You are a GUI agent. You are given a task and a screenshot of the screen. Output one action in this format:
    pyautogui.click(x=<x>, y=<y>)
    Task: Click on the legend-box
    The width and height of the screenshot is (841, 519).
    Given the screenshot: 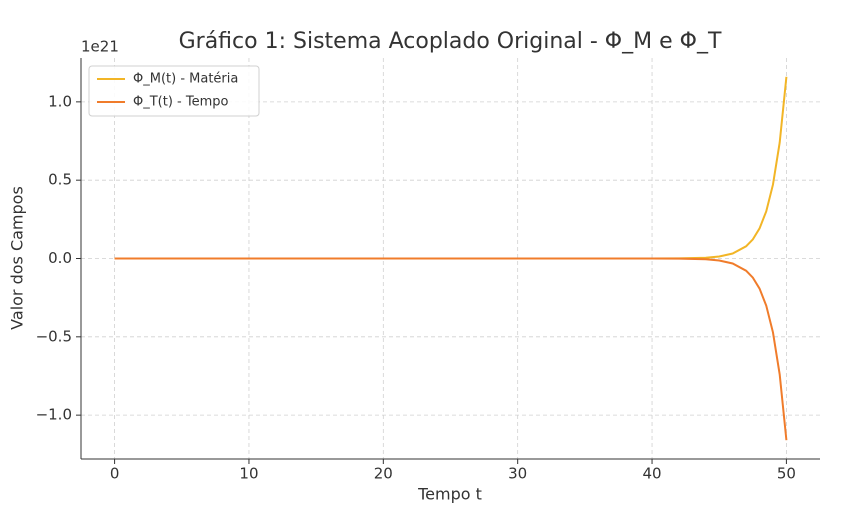 What is the action you would take?
    pyautogui.click(x=174, y=91)
    